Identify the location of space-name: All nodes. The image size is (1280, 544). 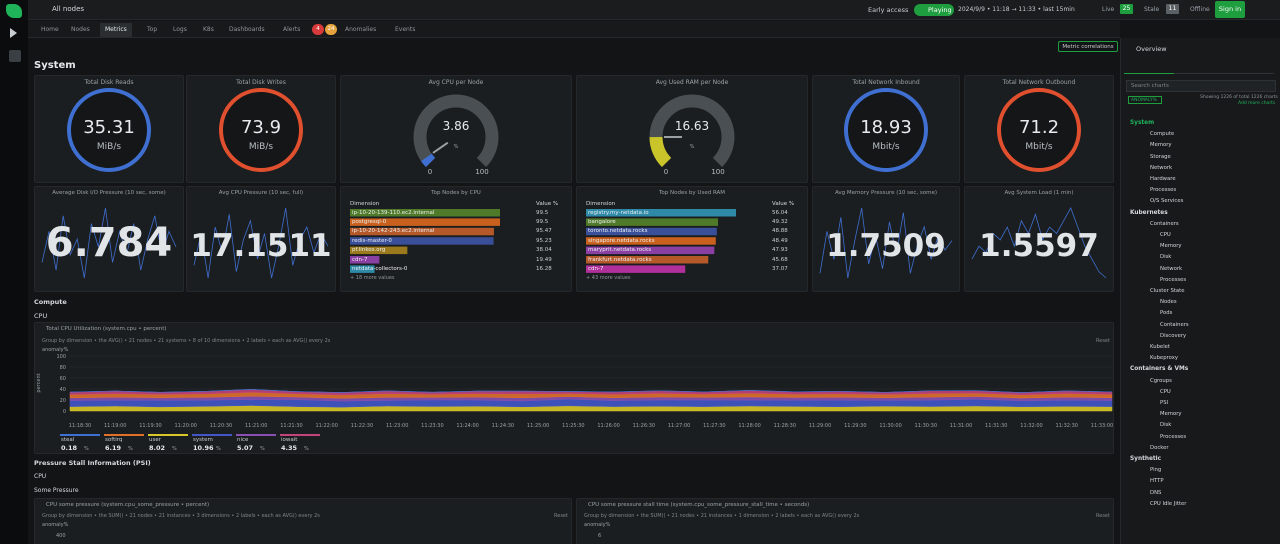
(68, 9).